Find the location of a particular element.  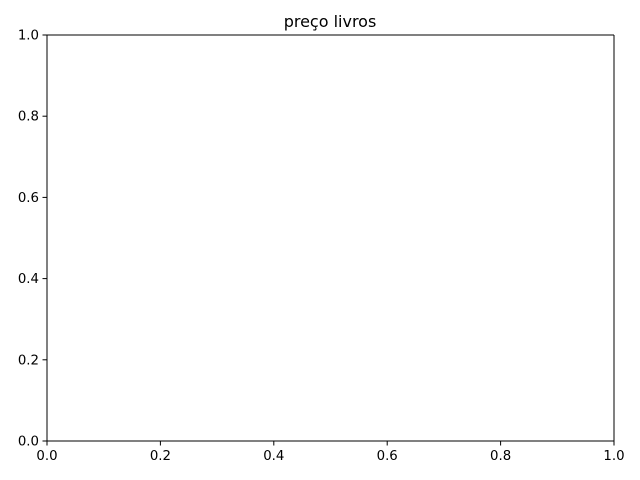

x-tick-label: 0.4 is located at coordinates (273, 456).